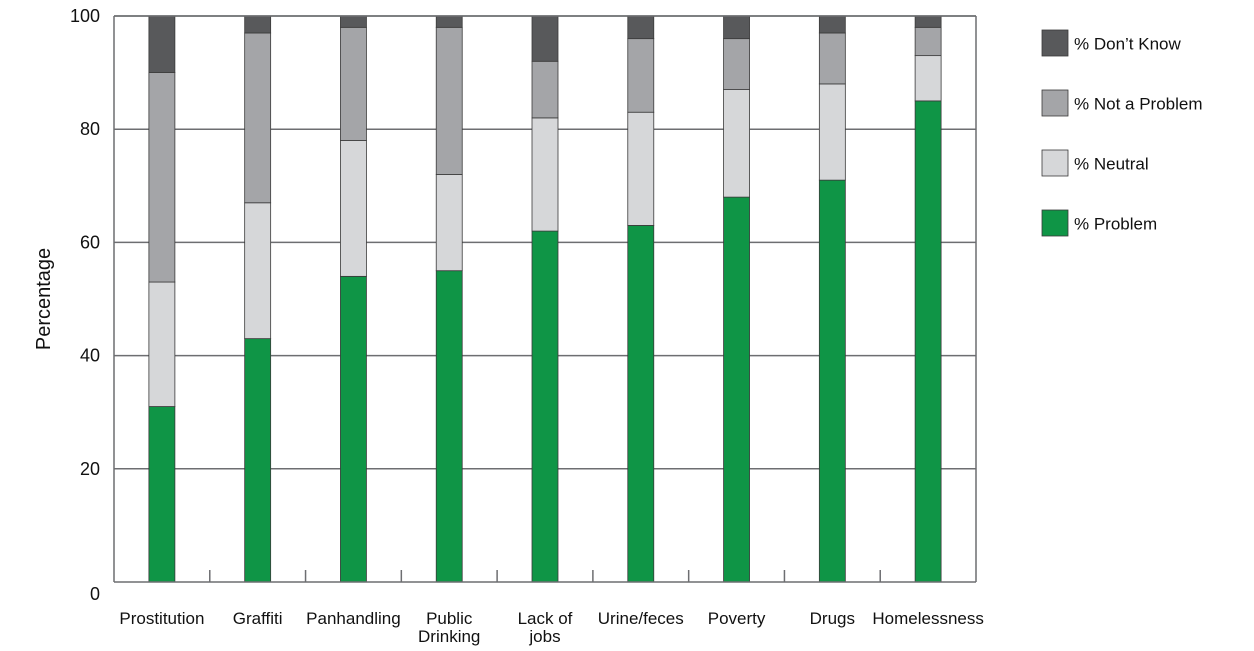  I want to click on legend-label: % Neutral, so click(1111, 164).